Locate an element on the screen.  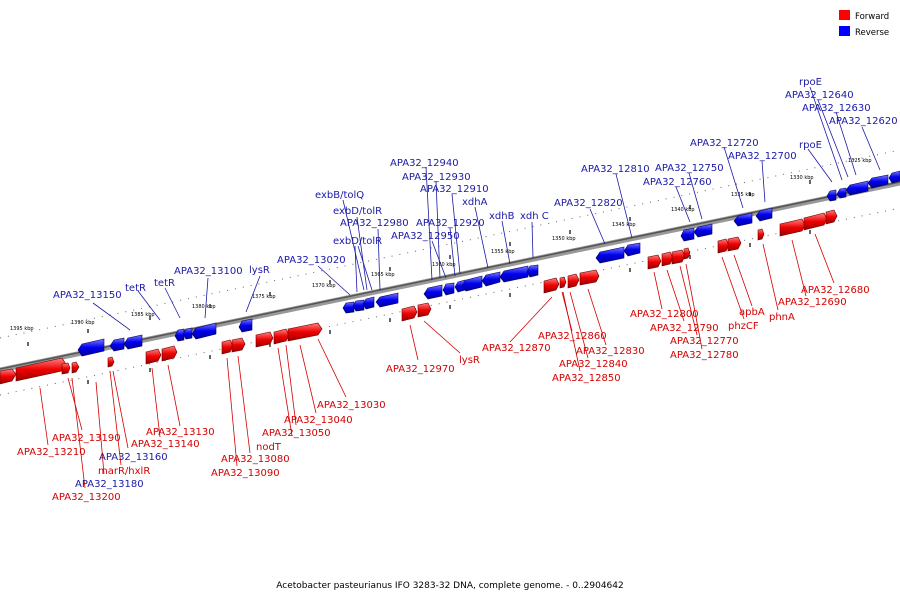
gene-label: APA32_12790 is located at coordinates (684, 328).